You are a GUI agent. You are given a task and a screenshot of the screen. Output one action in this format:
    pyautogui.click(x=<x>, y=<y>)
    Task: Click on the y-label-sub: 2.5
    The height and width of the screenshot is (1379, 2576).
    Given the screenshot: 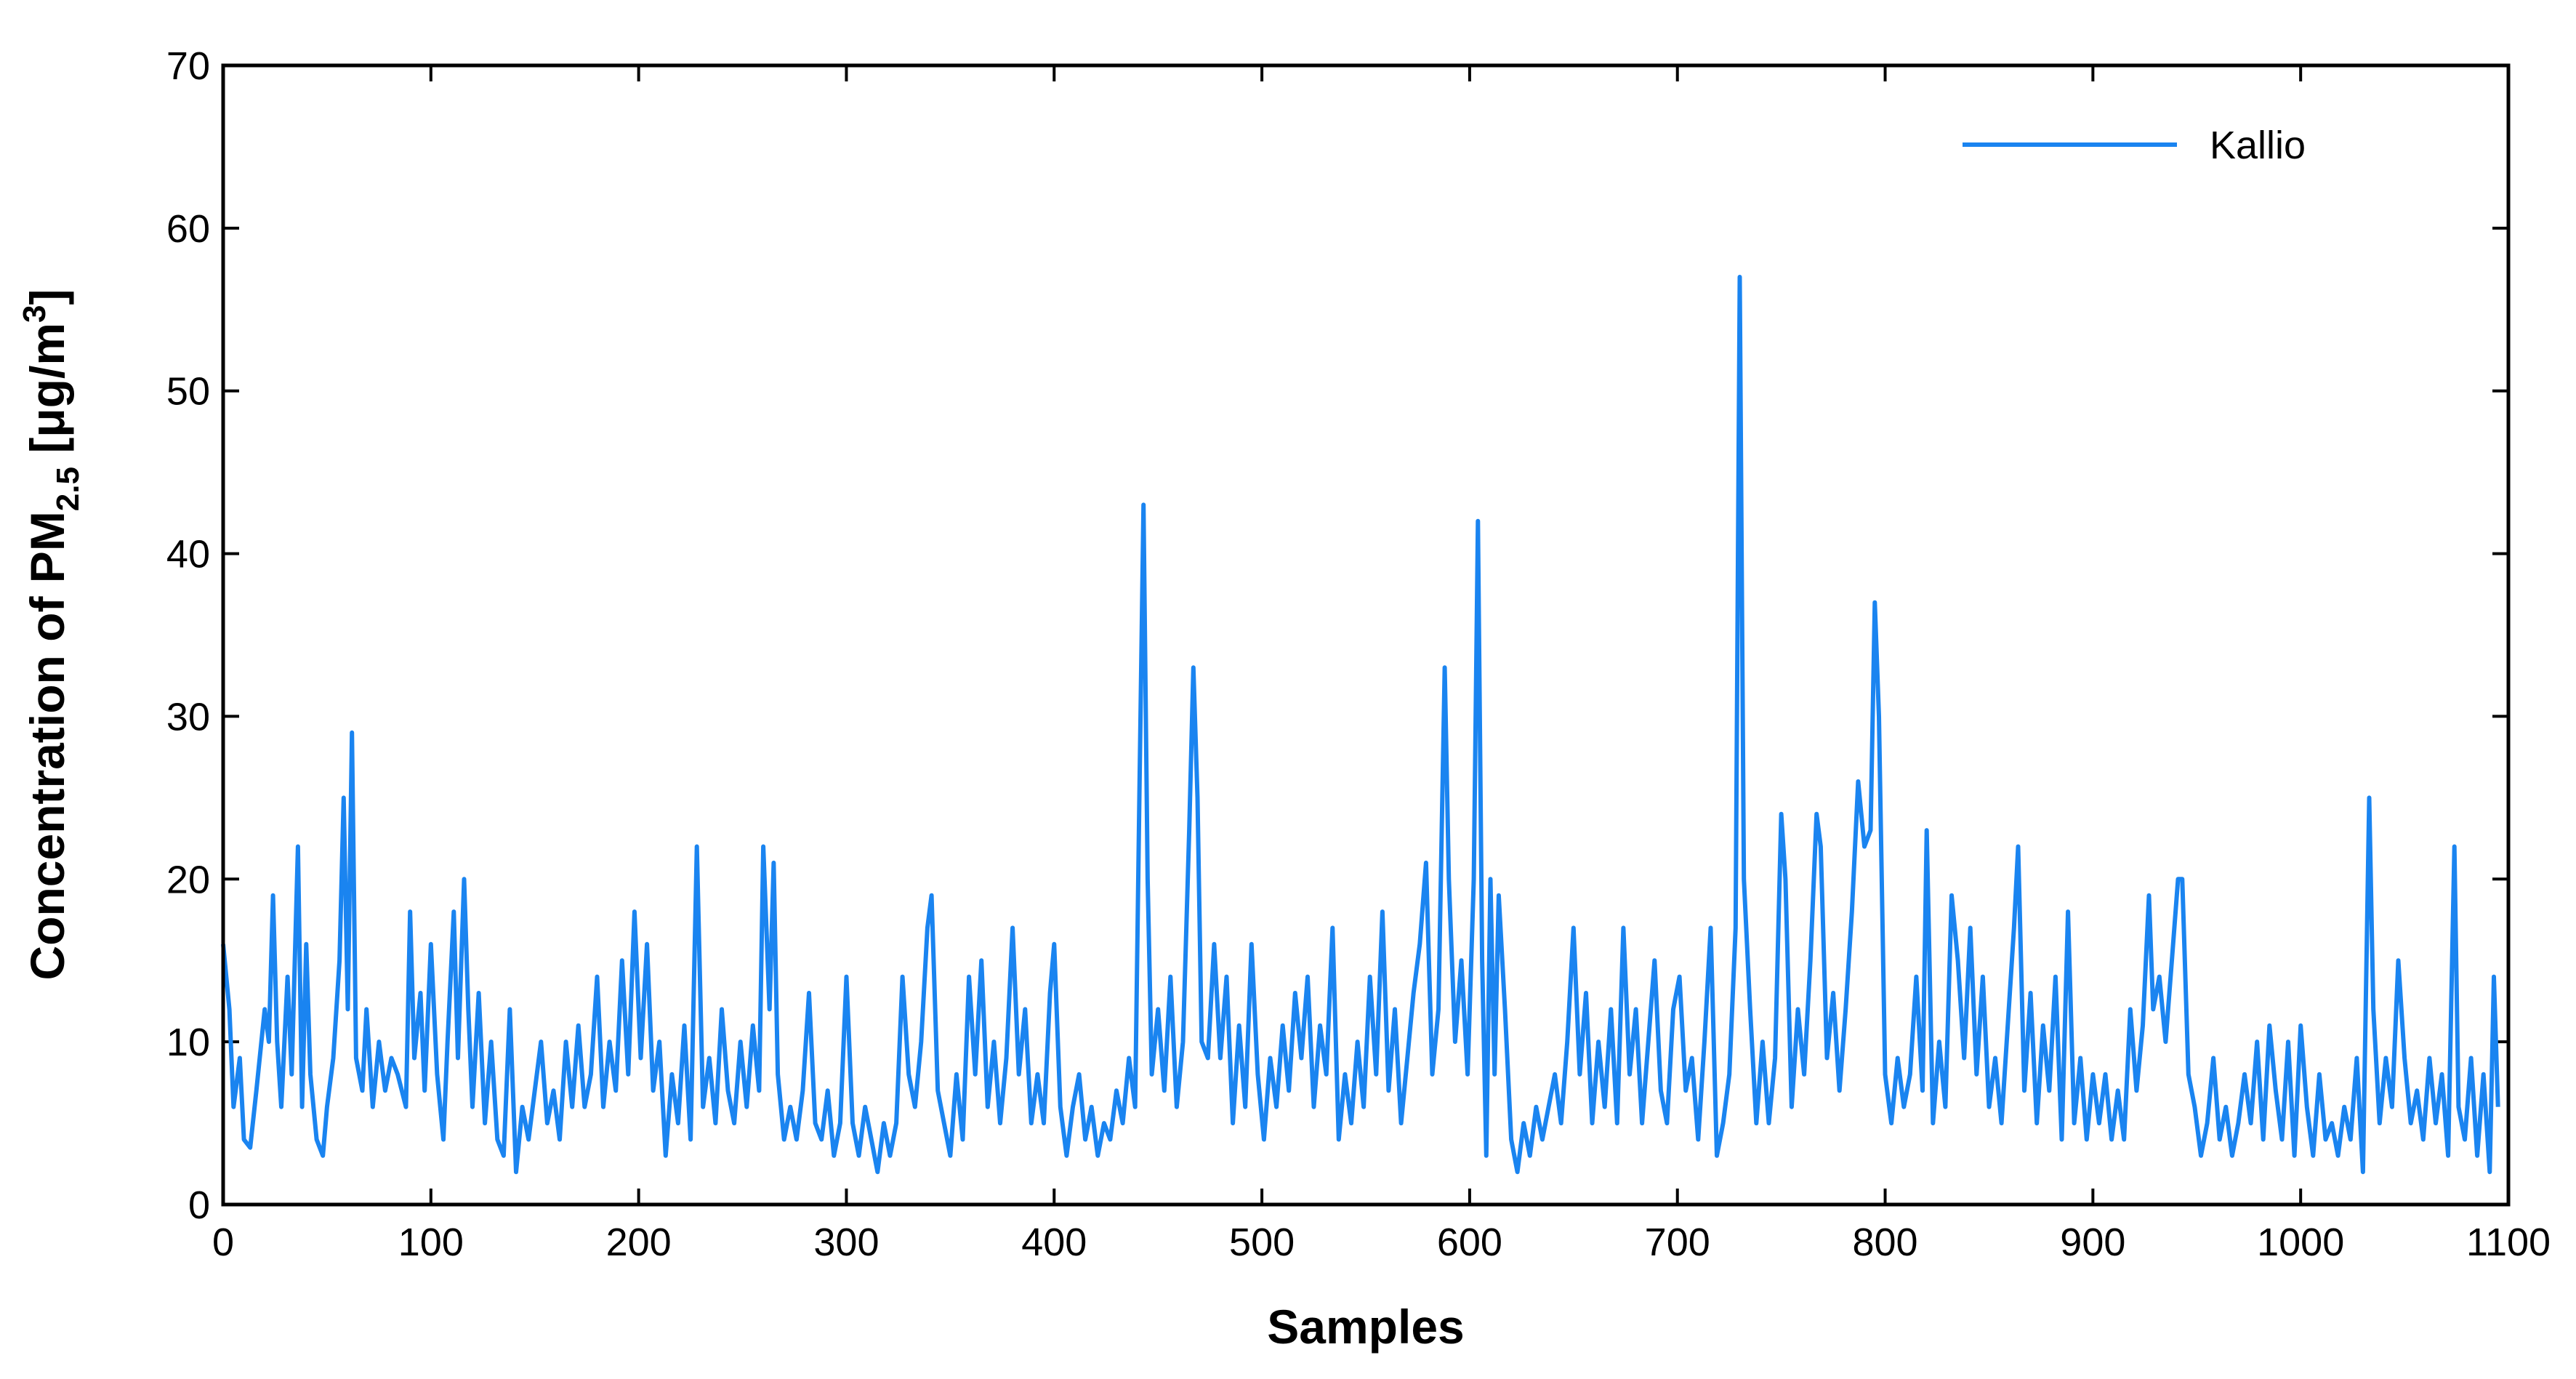 What is the action you would take?
    pyautogui.click(x=68, y=489)
    